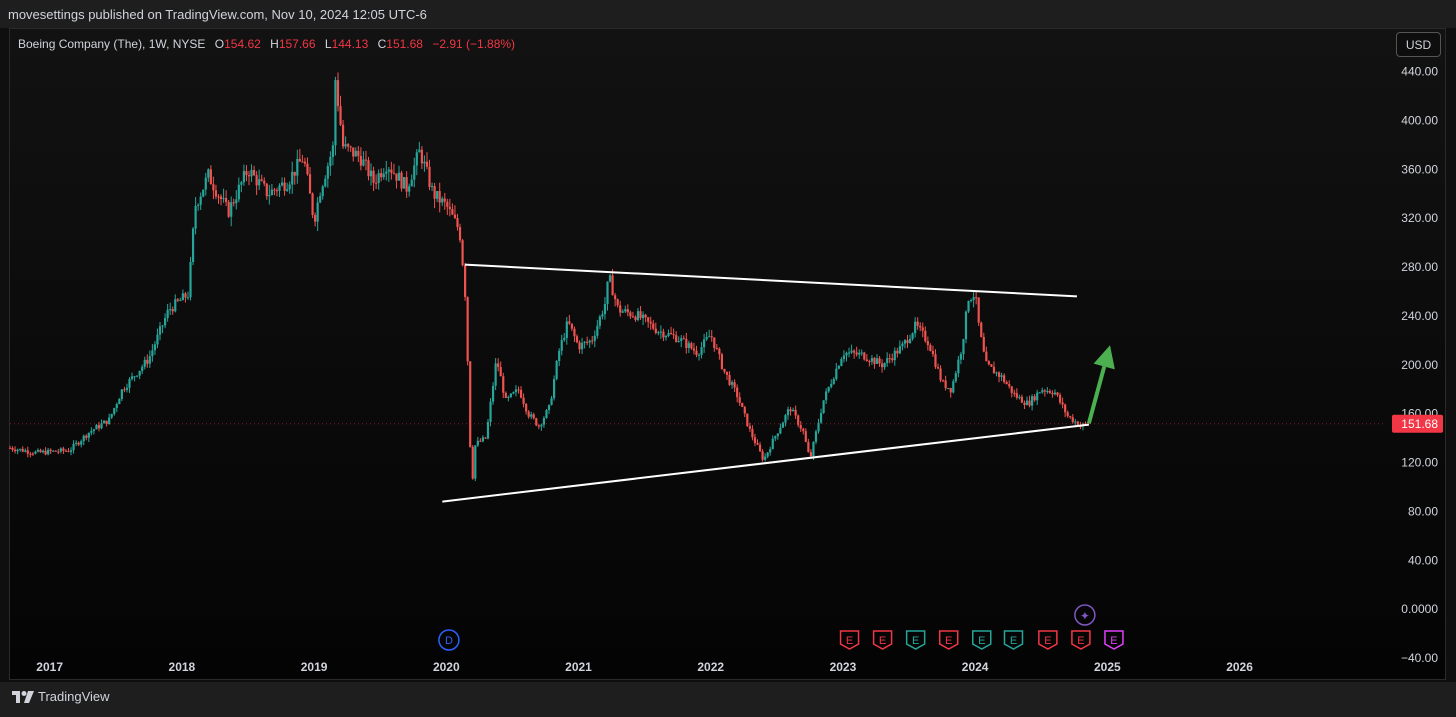  What do you see at coordinates (1418, 44) in the screenshot?
I see `currency-button: USD` at bounding box center [1418, 44].